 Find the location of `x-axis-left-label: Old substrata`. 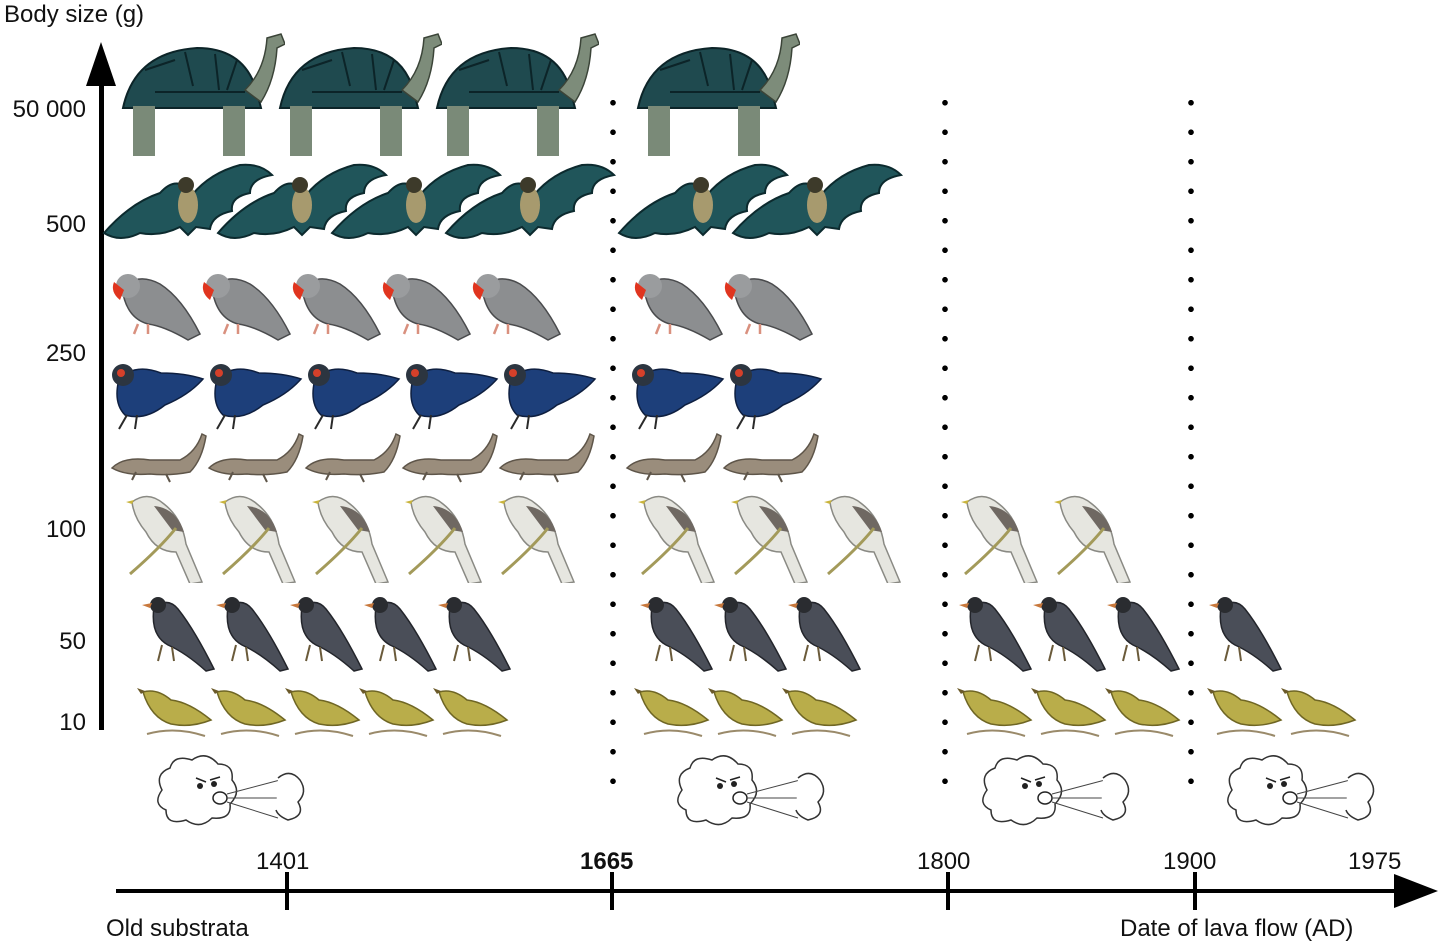

x-axis-left-label: Old substrata is located at coordinates (177, 928).